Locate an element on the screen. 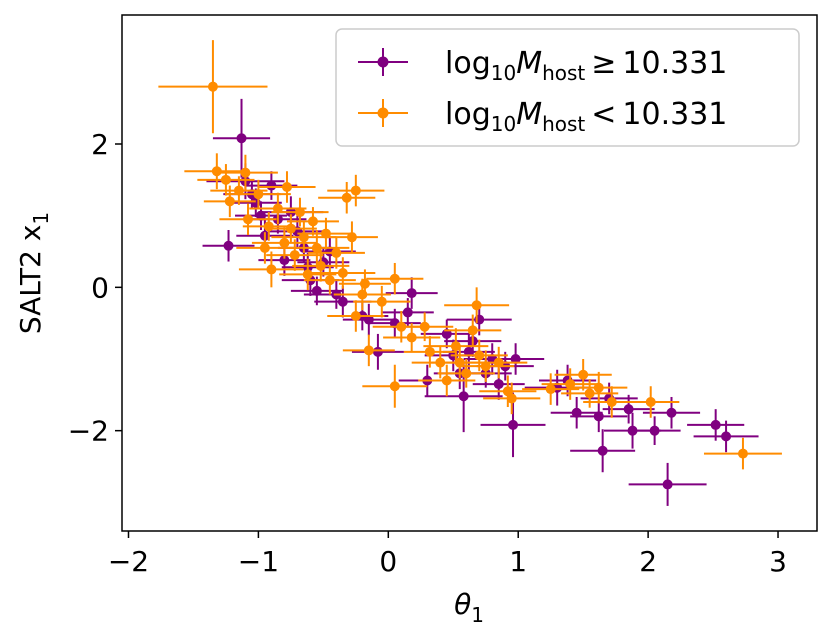 The height and width of the screenshot is (636, 831). y-axis-label-main: SALT2 x is located at coordinates (30, 280).